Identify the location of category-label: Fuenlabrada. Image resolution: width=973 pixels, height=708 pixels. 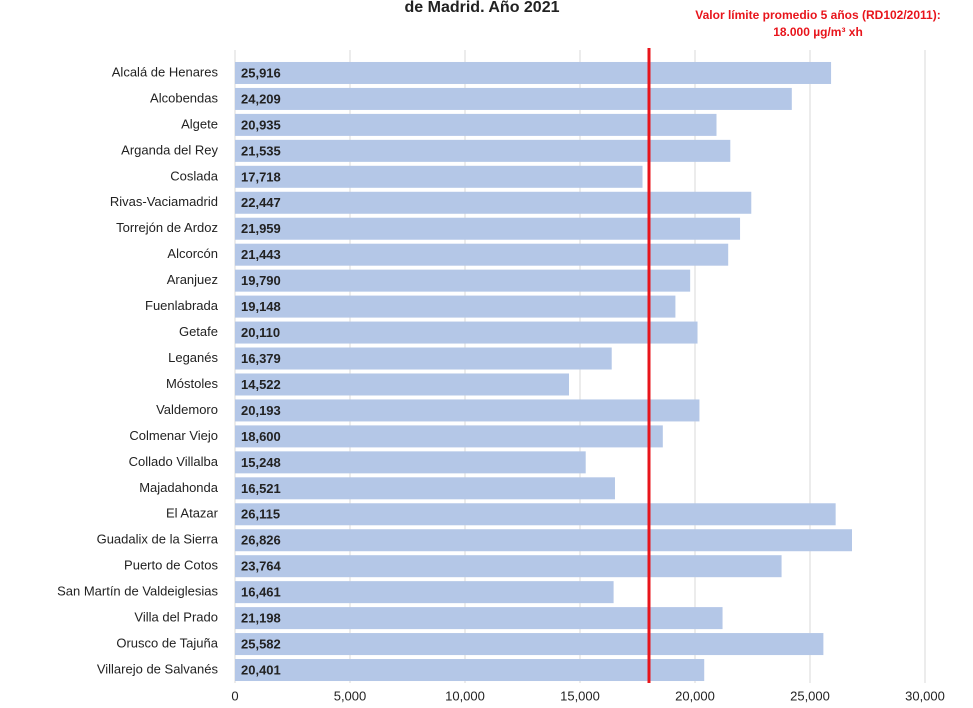
(182, 305).